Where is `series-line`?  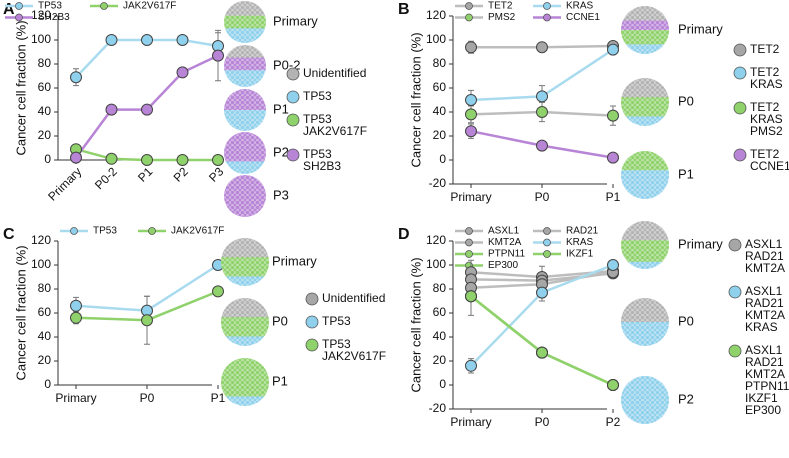
series-line is located at coordinates (542, 341).